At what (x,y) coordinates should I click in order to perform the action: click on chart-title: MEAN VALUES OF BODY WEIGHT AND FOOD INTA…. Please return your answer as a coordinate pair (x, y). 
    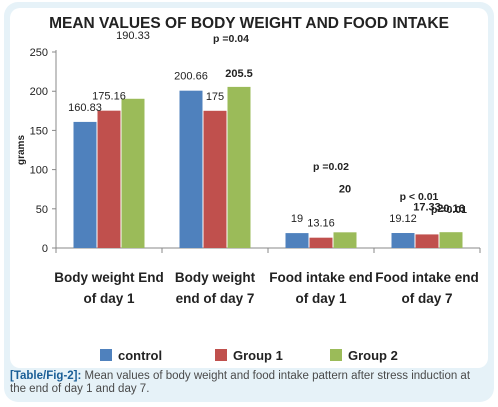
    Looking at the image, I should click on (249, 23).